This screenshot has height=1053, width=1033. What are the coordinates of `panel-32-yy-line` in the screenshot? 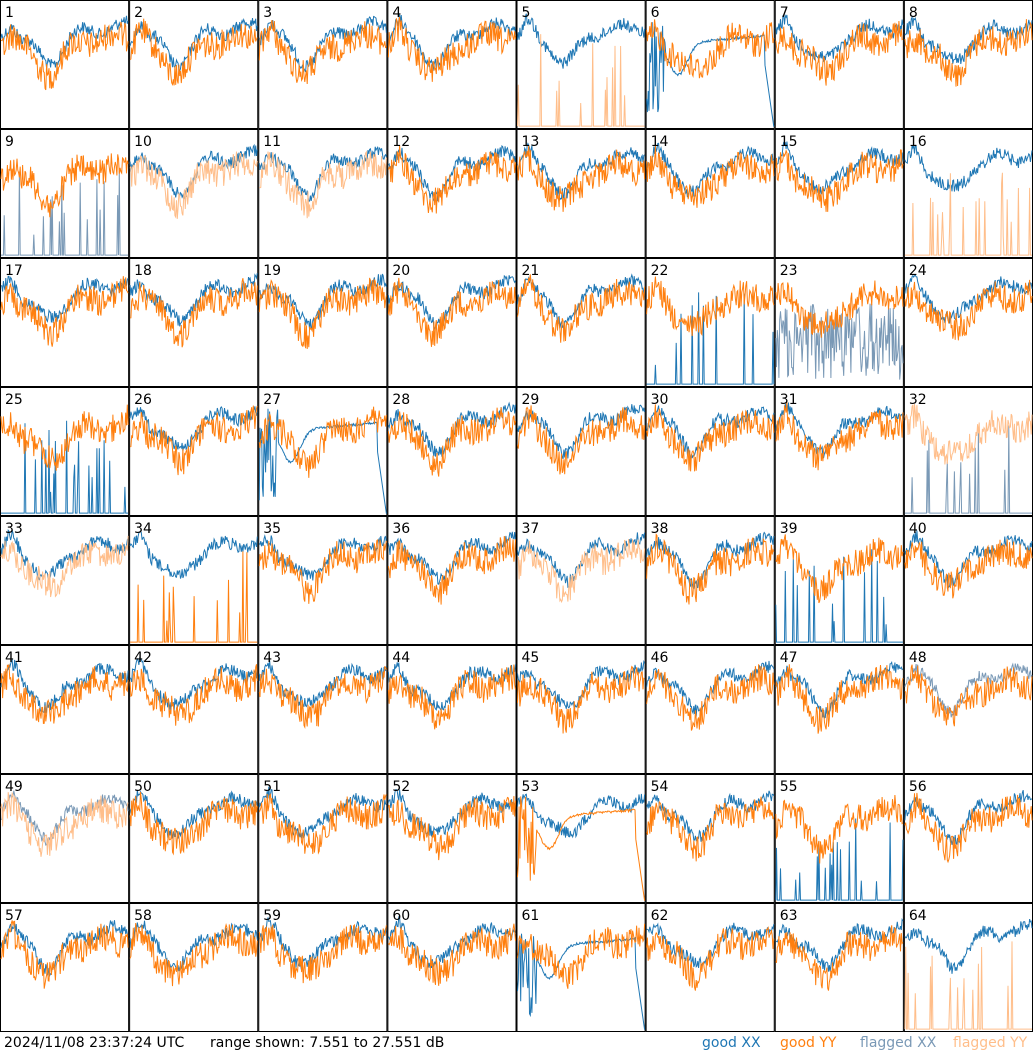 It's located at (968, 434).